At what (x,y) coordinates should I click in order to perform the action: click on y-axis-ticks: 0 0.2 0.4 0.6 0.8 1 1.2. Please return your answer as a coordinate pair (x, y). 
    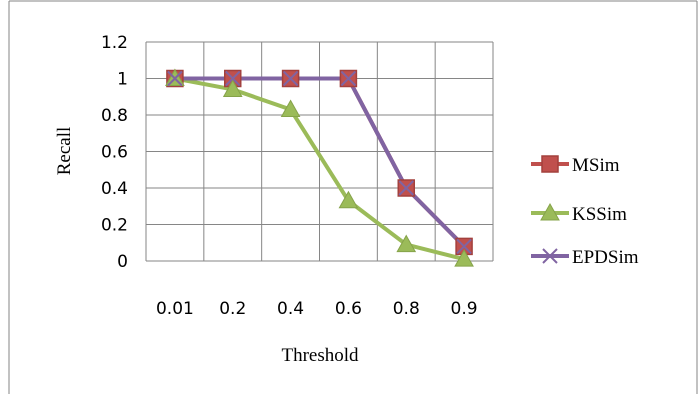
    Looking at the image, I should click on (114, 152).